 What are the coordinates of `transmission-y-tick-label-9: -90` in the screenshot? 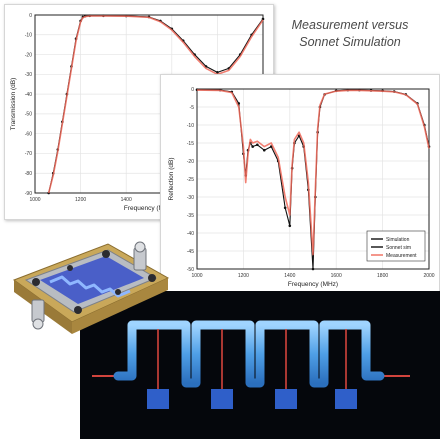 It's located at (28, 194).